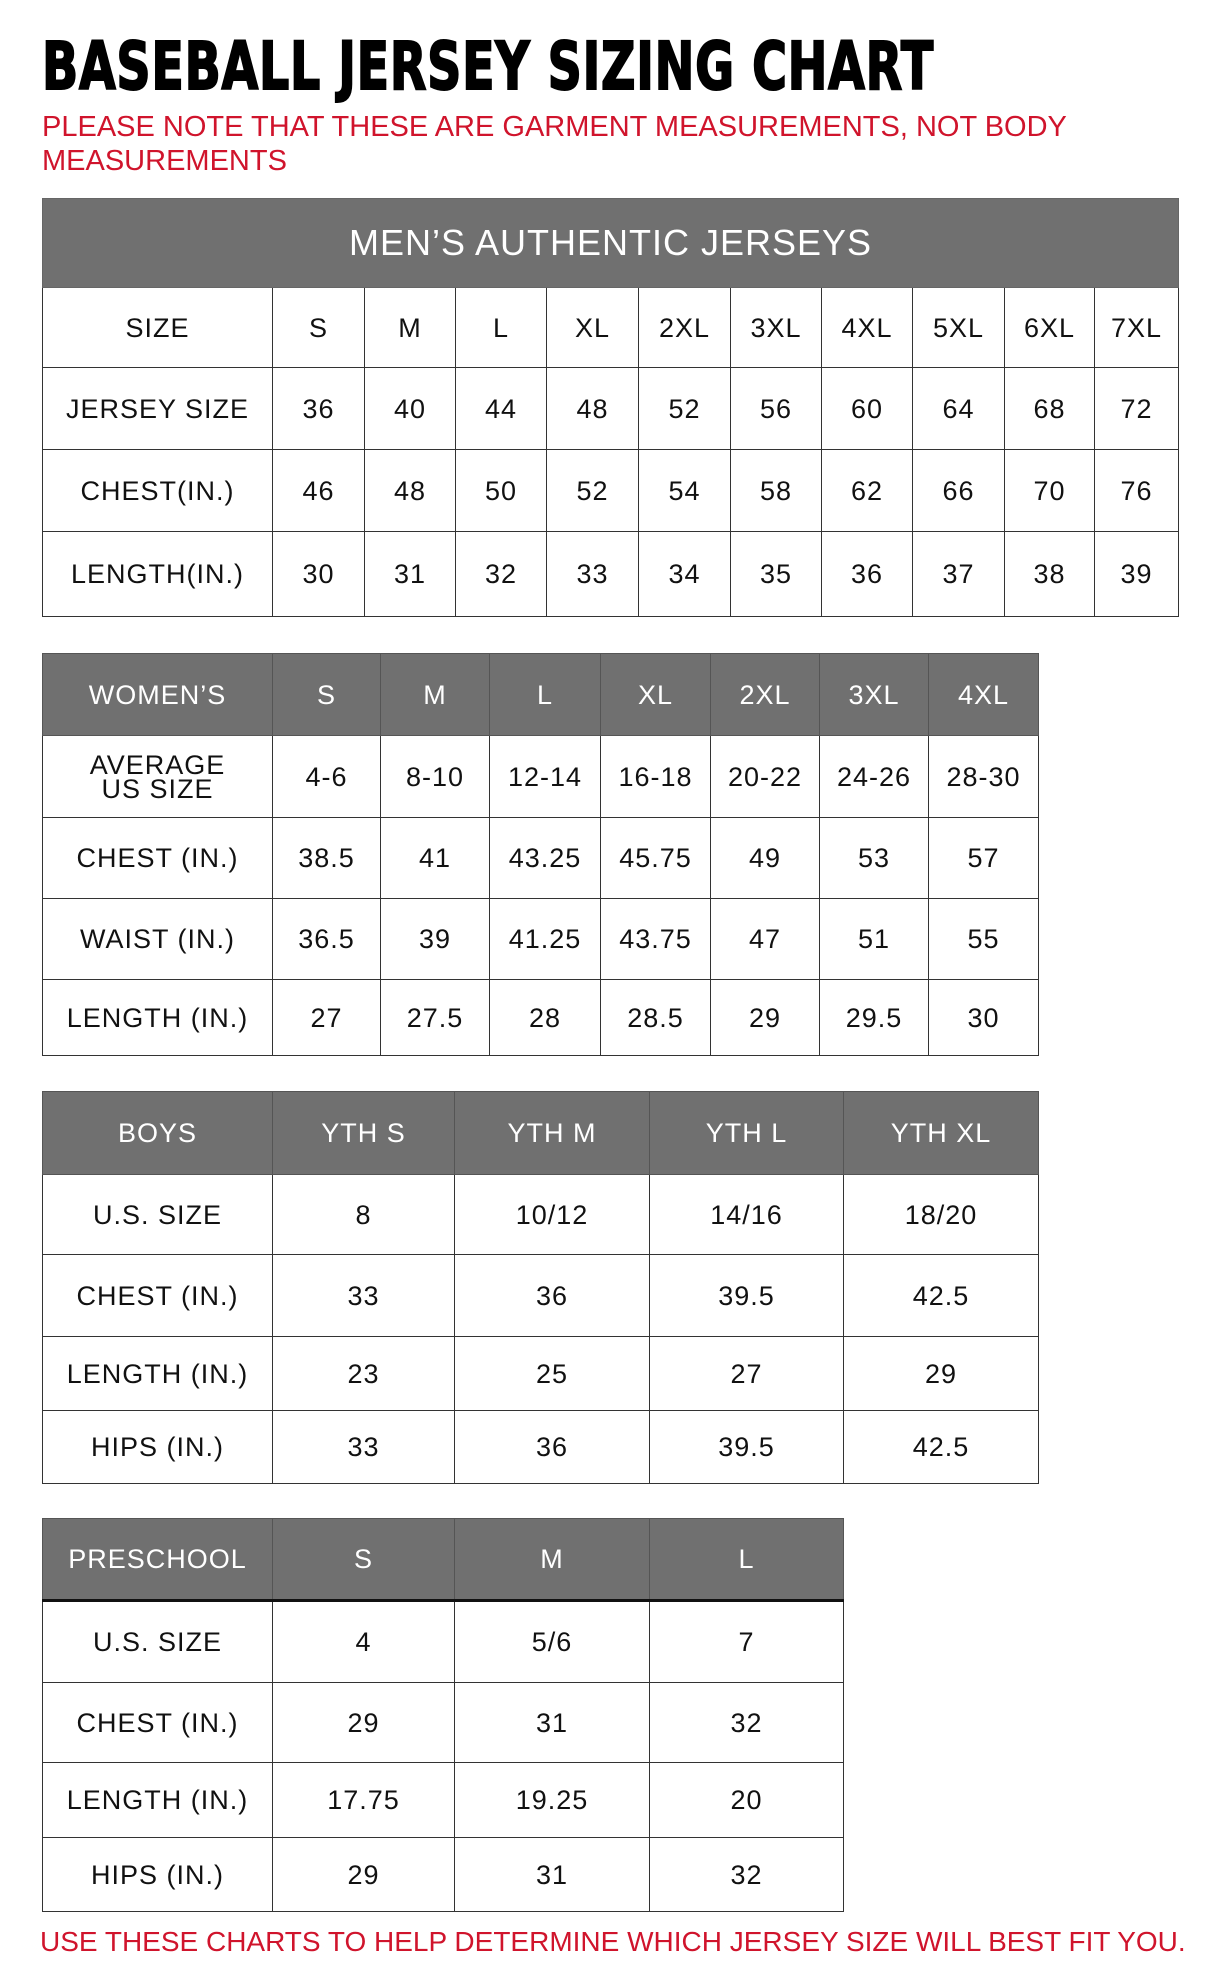  What do you see at coordinates (746, 1133) in the screenshot?
I see `column-header: YTH L` at bounding box center [746, 1133].